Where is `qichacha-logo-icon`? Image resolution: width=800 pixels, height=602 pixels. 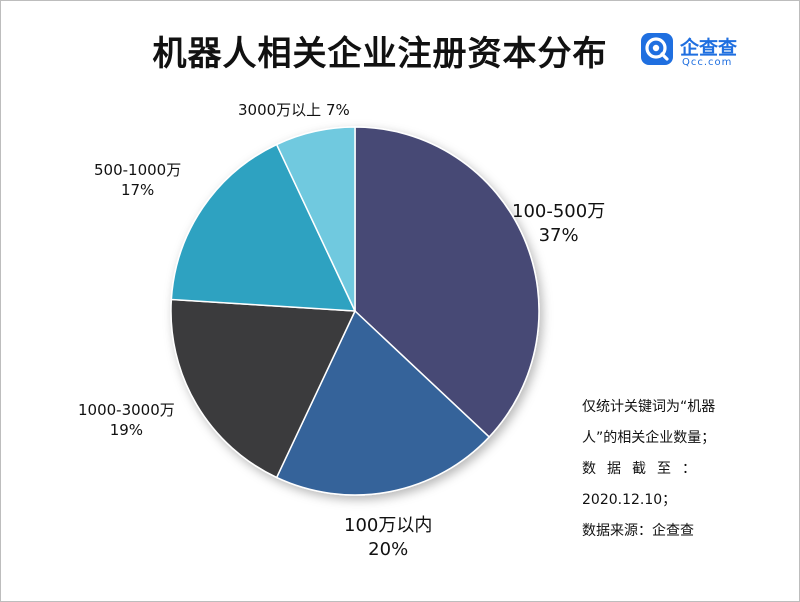
qichacha-logo-icon is located at coordinates (657, 49).